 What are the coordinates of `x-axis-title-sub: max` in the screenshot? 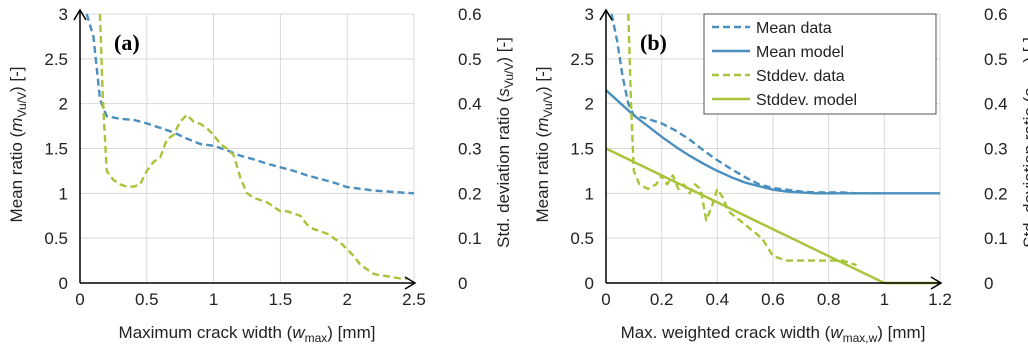 It's located at (316, 338).